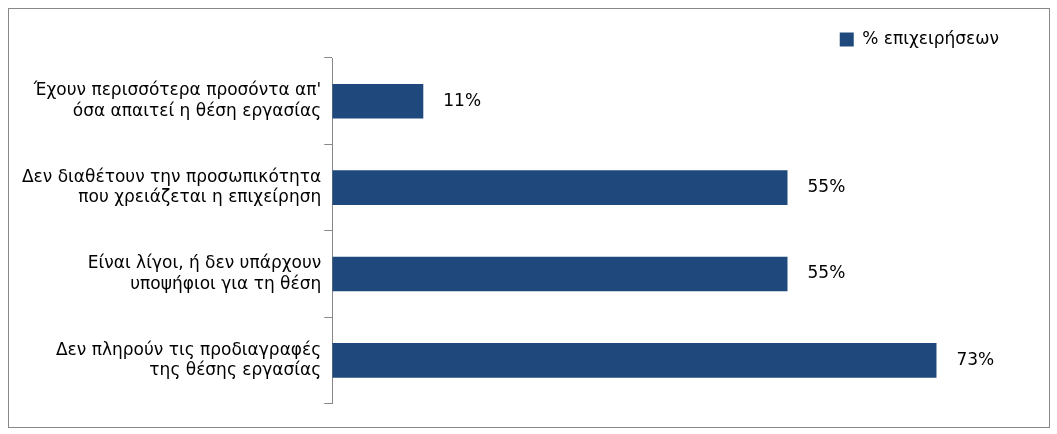 This screenshot has height=434, width=1057. I want to click on y-tick-label: Δεν διαθέτουν την προσωπικότητα που χρειάζεται η επιχείρηση, so click(171, 186).